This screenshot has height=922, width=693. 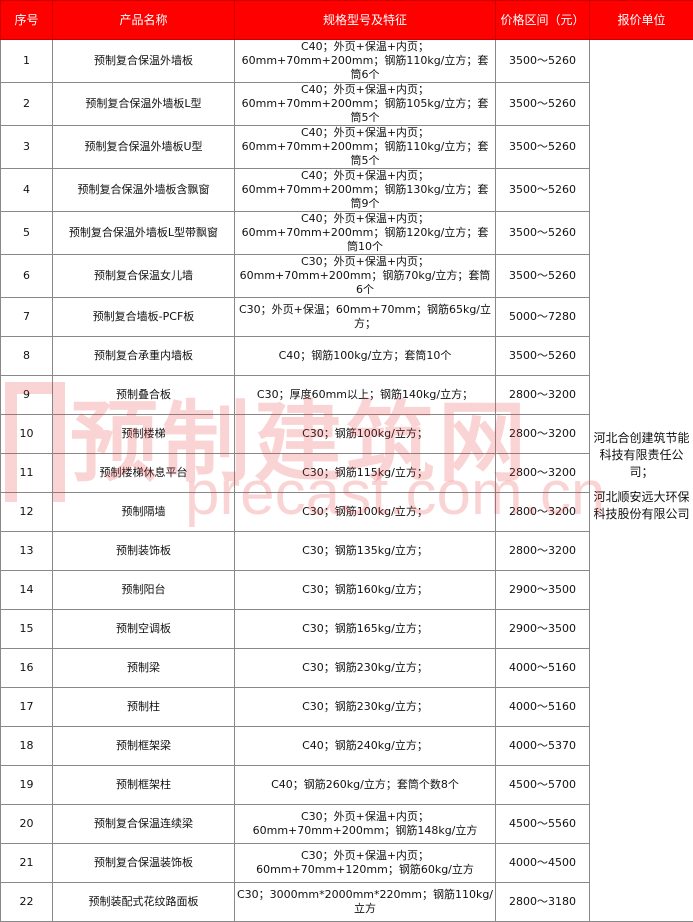 I want to click on row-no: 12, so click(x=27, y=512).